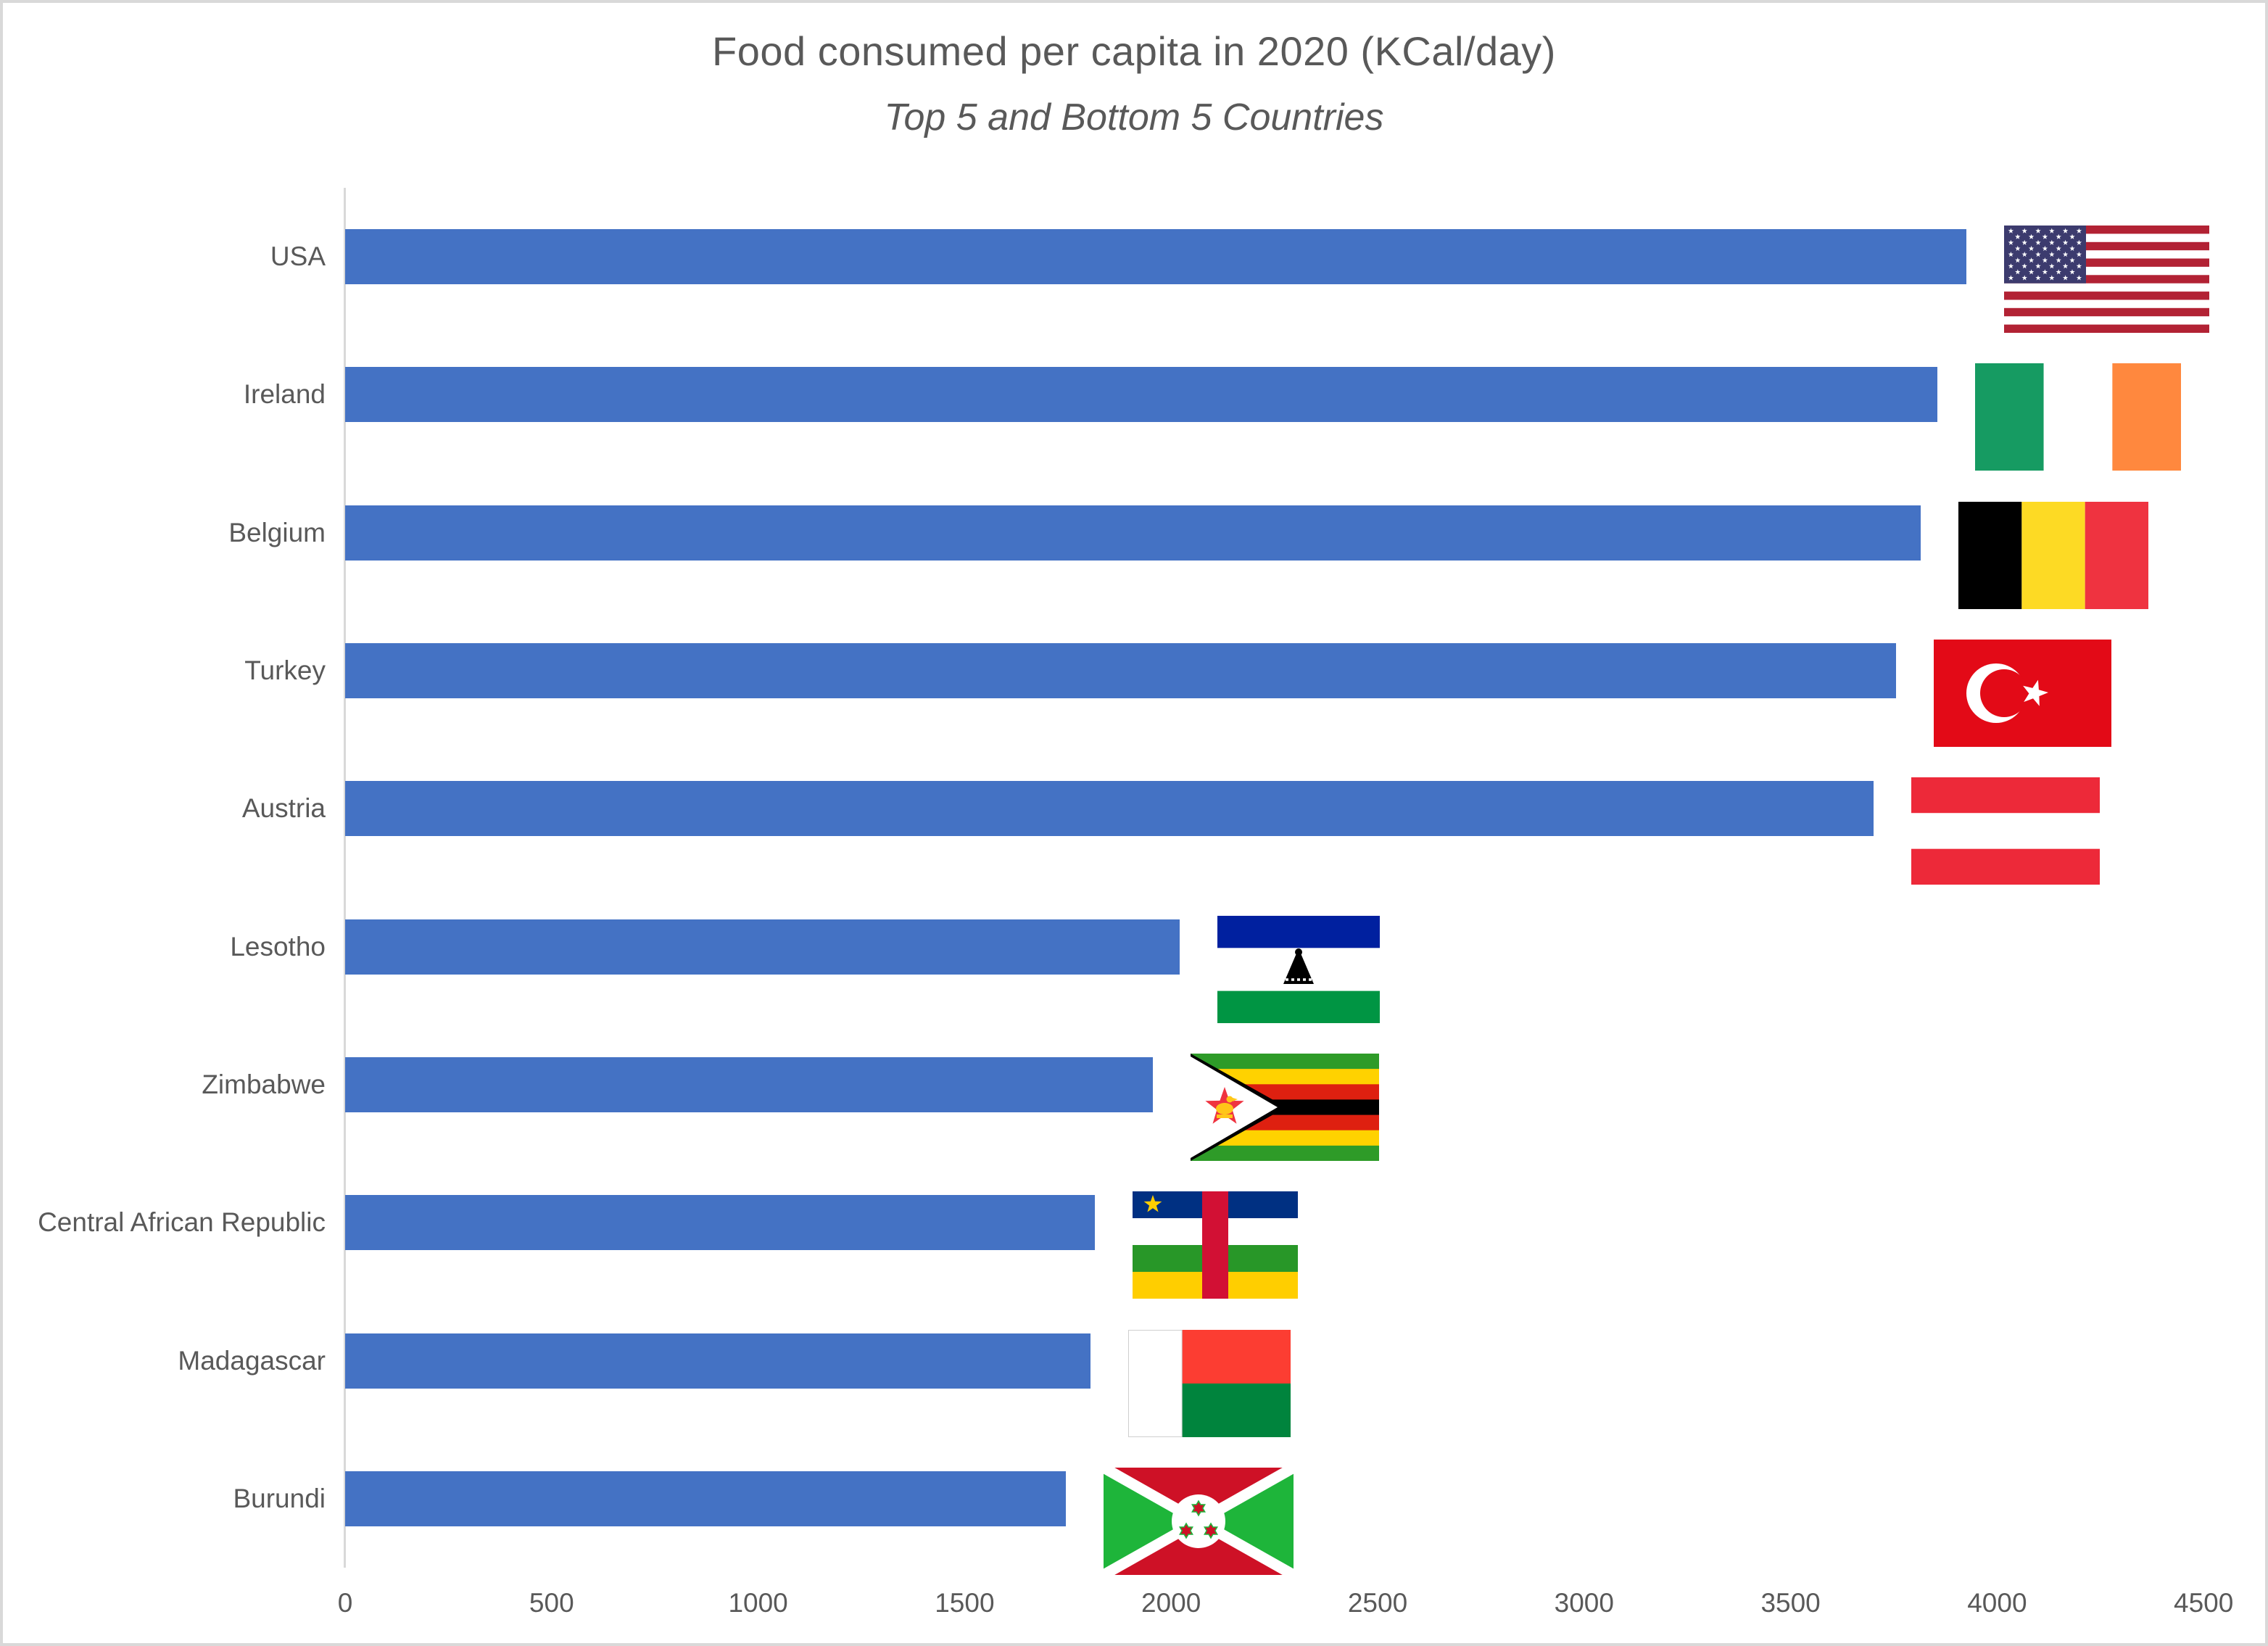 This screenshot has width=2268, height=1646. Describe the element at coordinates (551, 1603) in the screenshot. I see `x-axis-tick-label: 500` at that location.